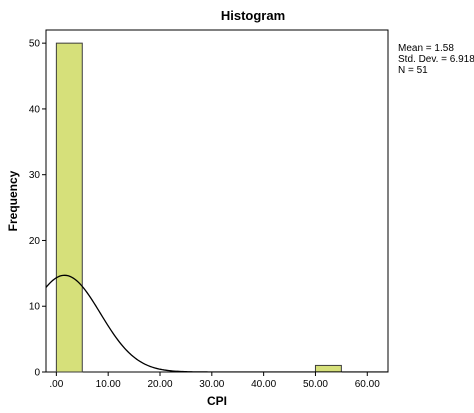 The image size is (474, 413). What do you see at coordinates (211, 384) in the screenshot?
I see `x-tick-label: 30.00` at bounding box center [211, 384].